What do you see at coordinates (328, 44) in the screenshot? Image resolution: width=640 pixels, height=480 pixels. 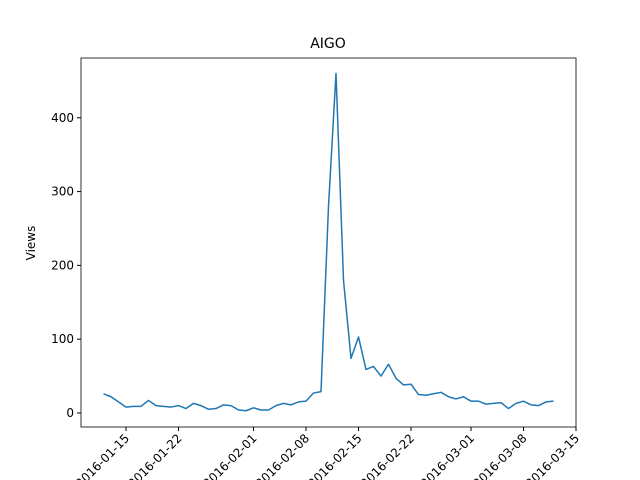 I see `chart-title: AIGO` at bounding box center [328, 44].